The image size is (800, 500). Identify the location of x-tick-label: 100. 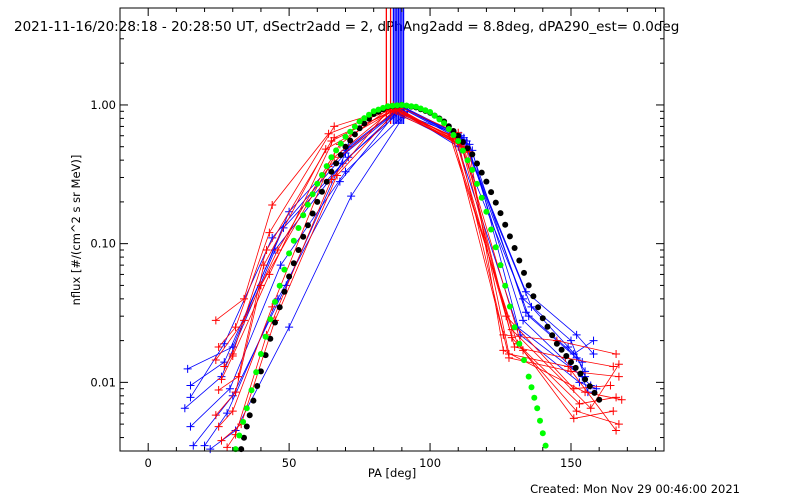
(430, 463).